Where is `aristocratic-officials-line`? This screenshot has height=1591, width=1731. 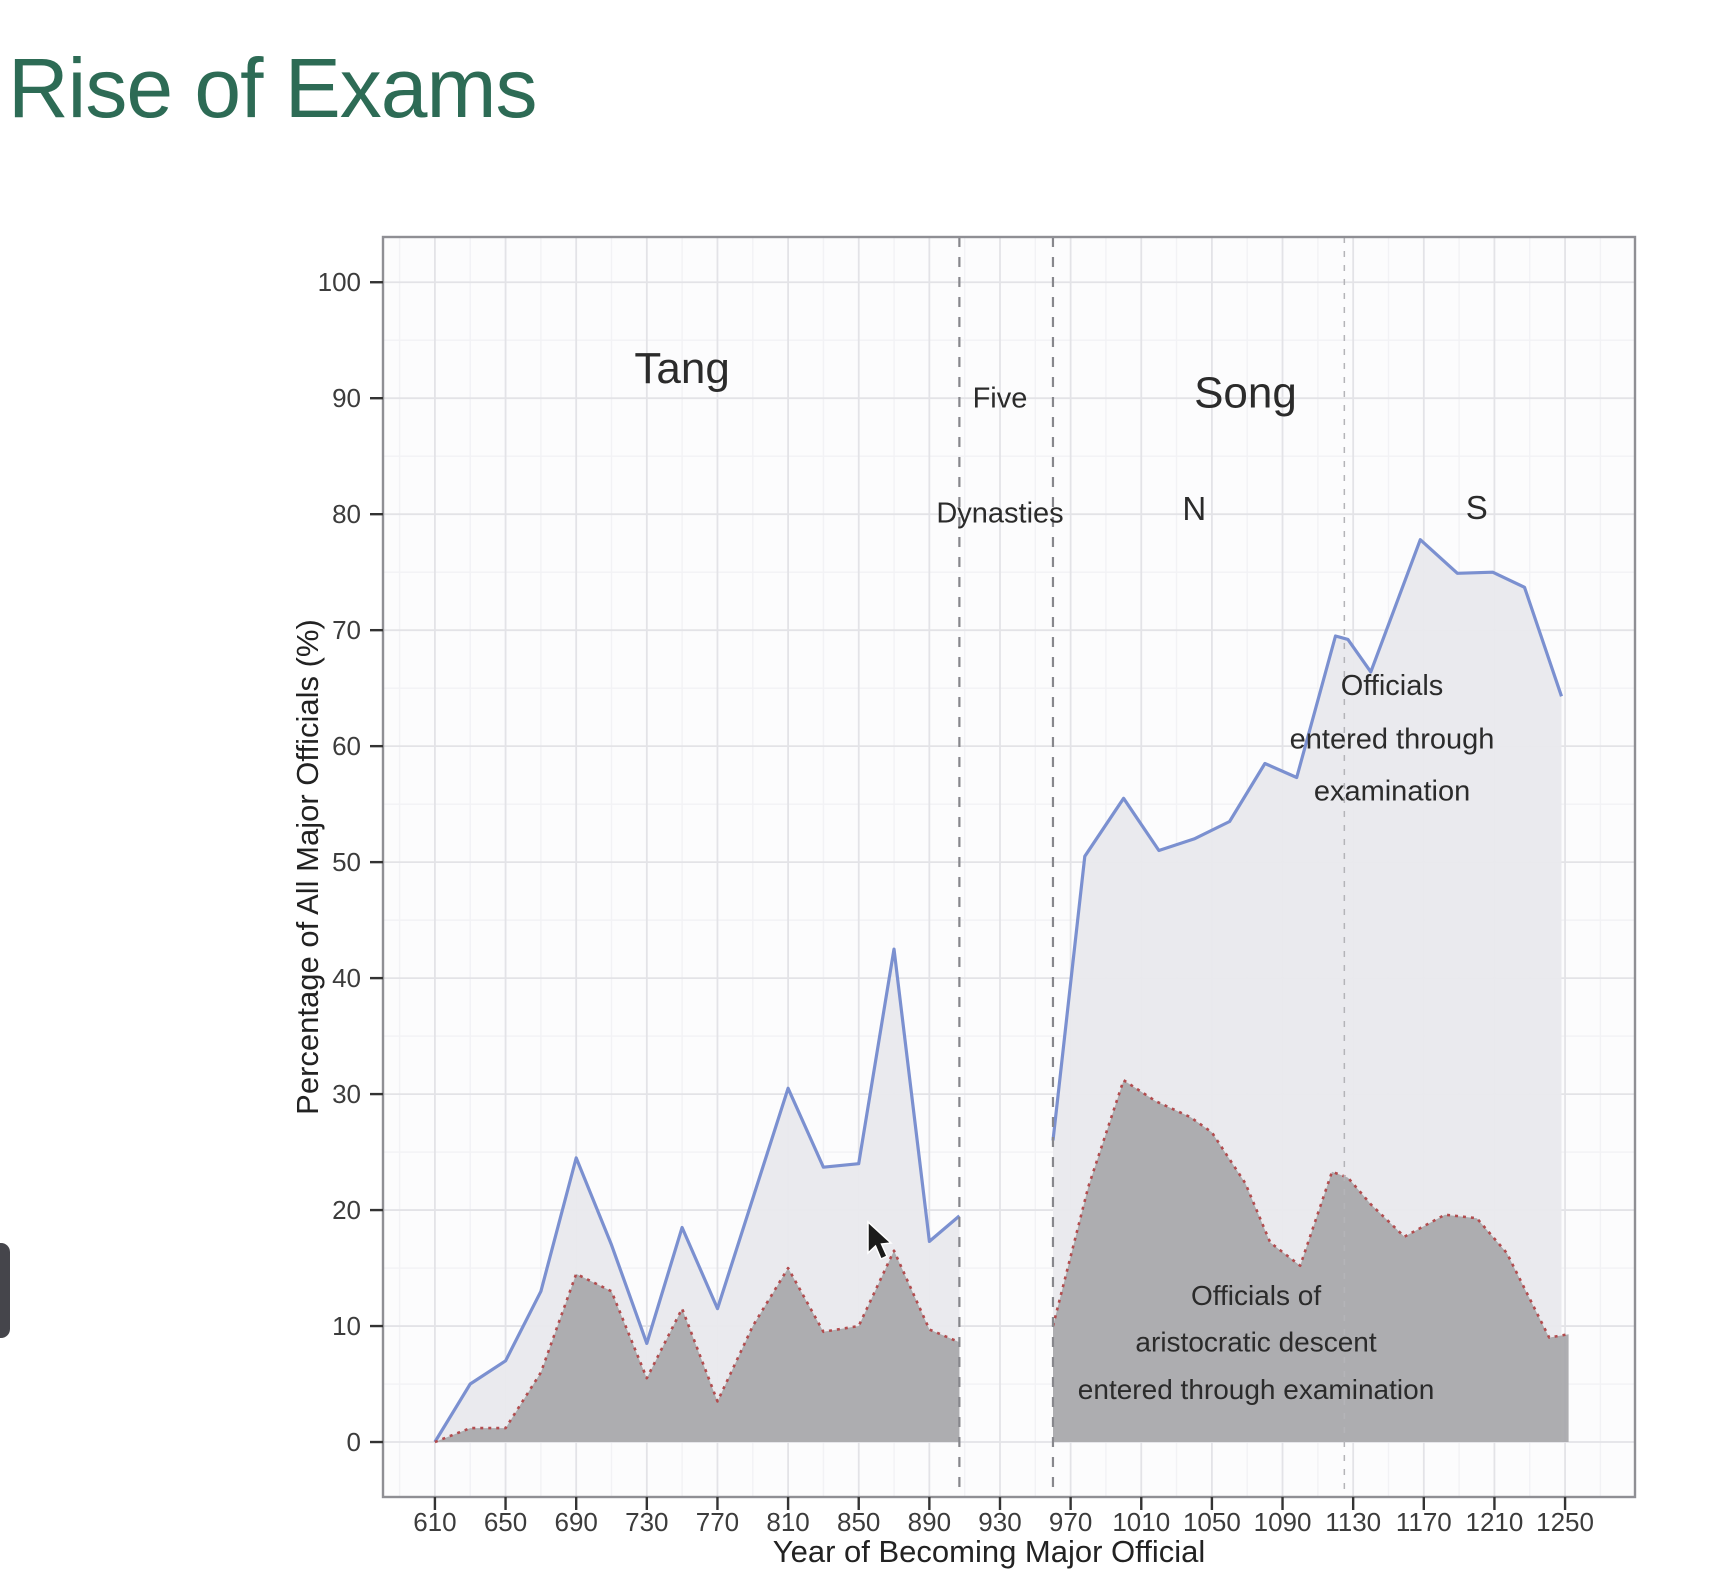 aristocratic-officials-line is located at coordinates (697, 1346).